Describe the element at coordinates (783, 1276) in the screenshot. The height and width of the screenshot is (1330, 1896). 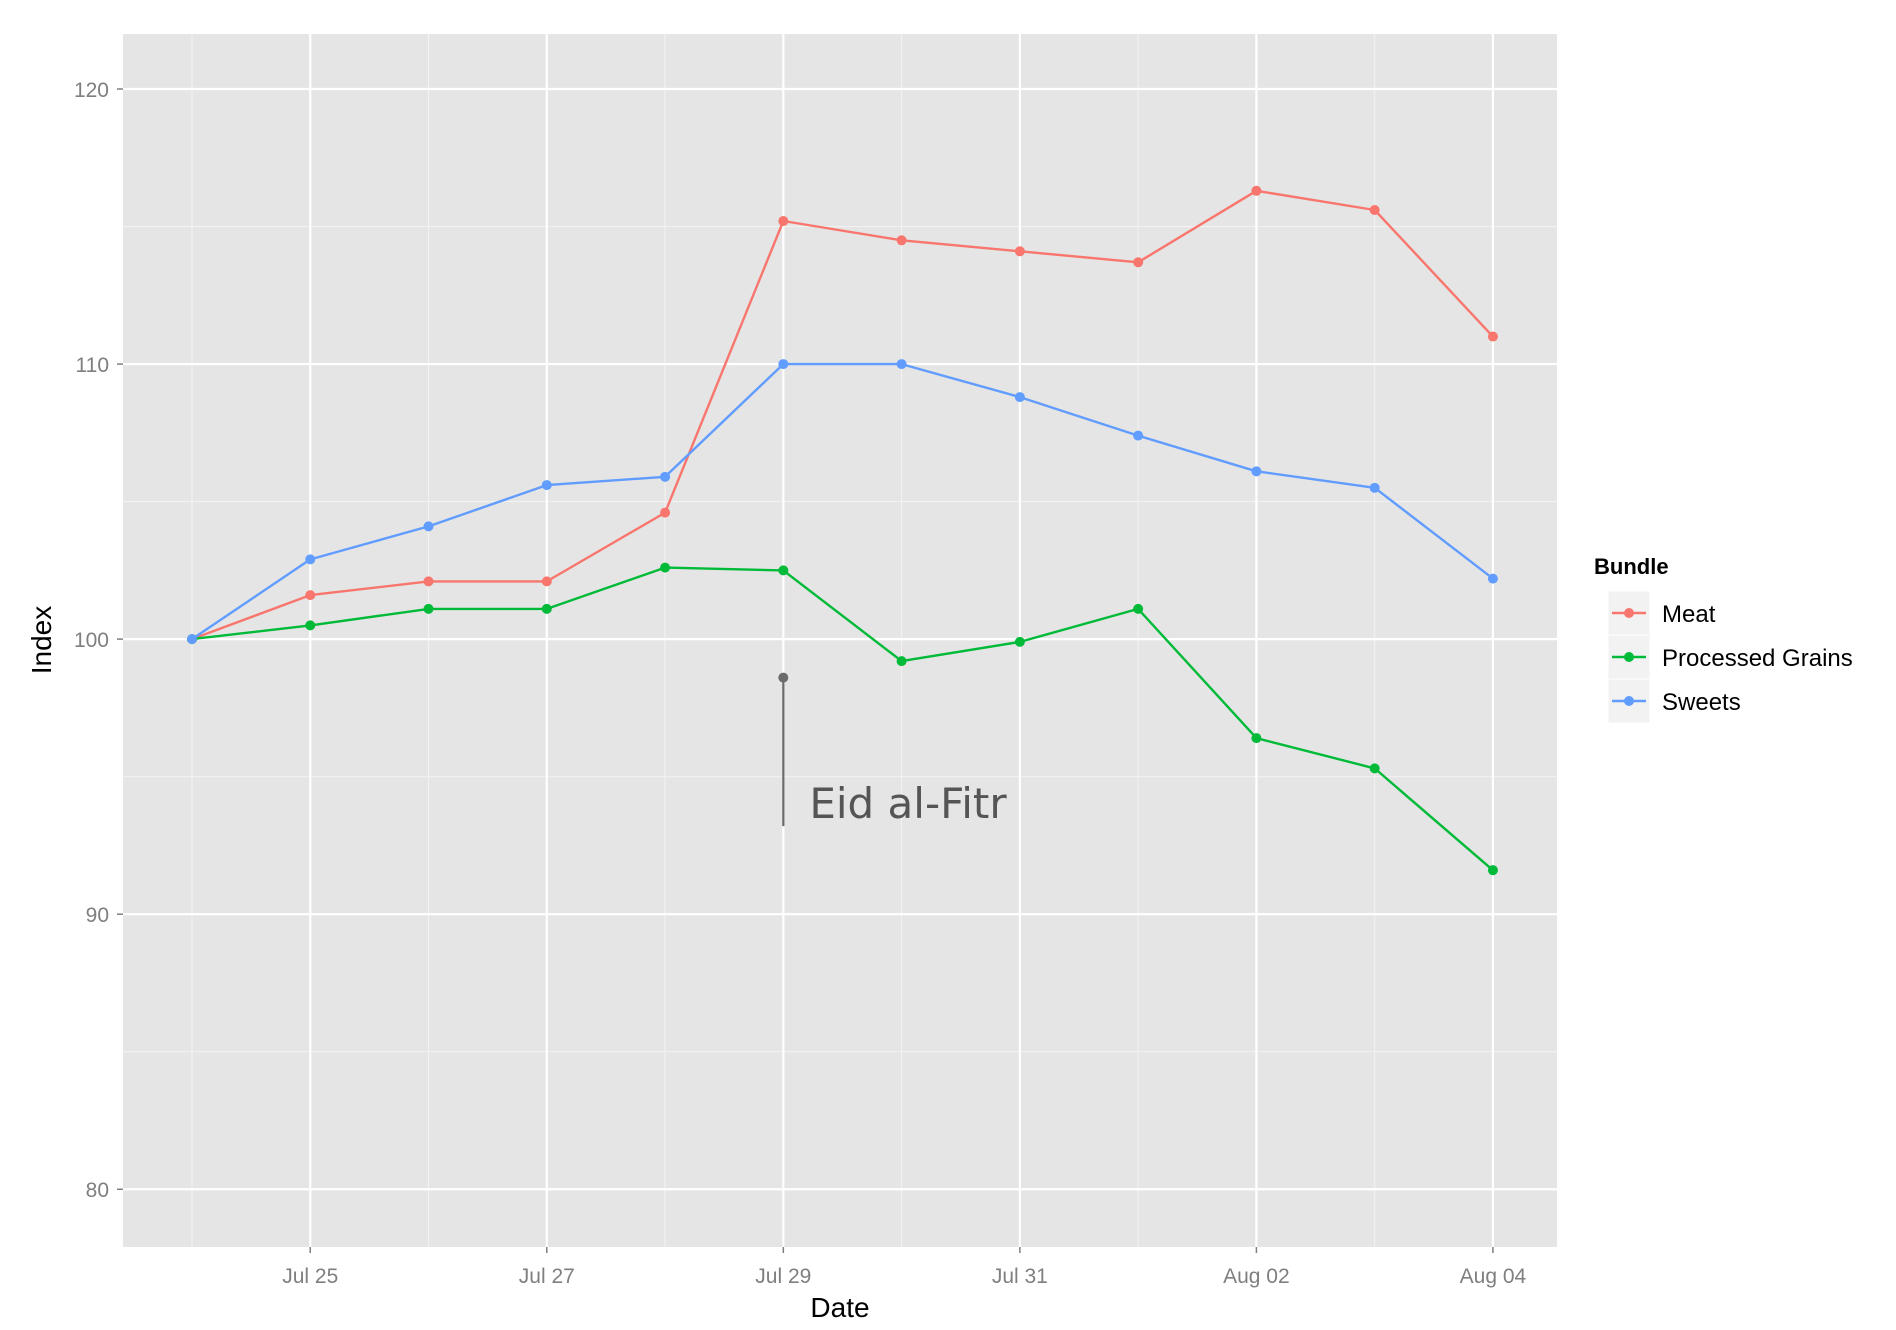
I see `x-tick-label: Jul 29` at that location.